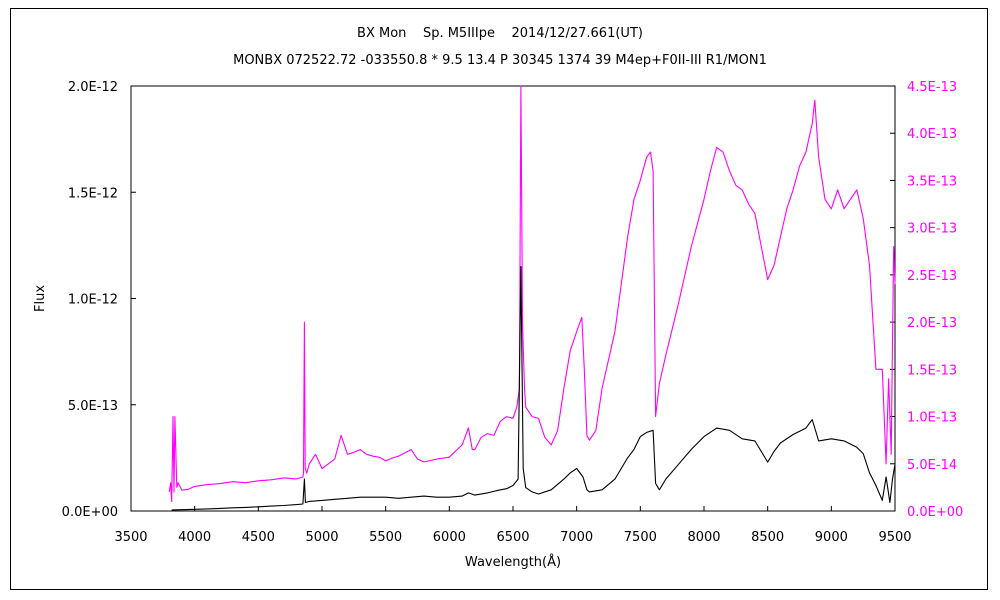  Describe the element at coordinates (932, 370) in the screenshot. I see `y-right-tick-label-3: 1.5E-13` at that location.